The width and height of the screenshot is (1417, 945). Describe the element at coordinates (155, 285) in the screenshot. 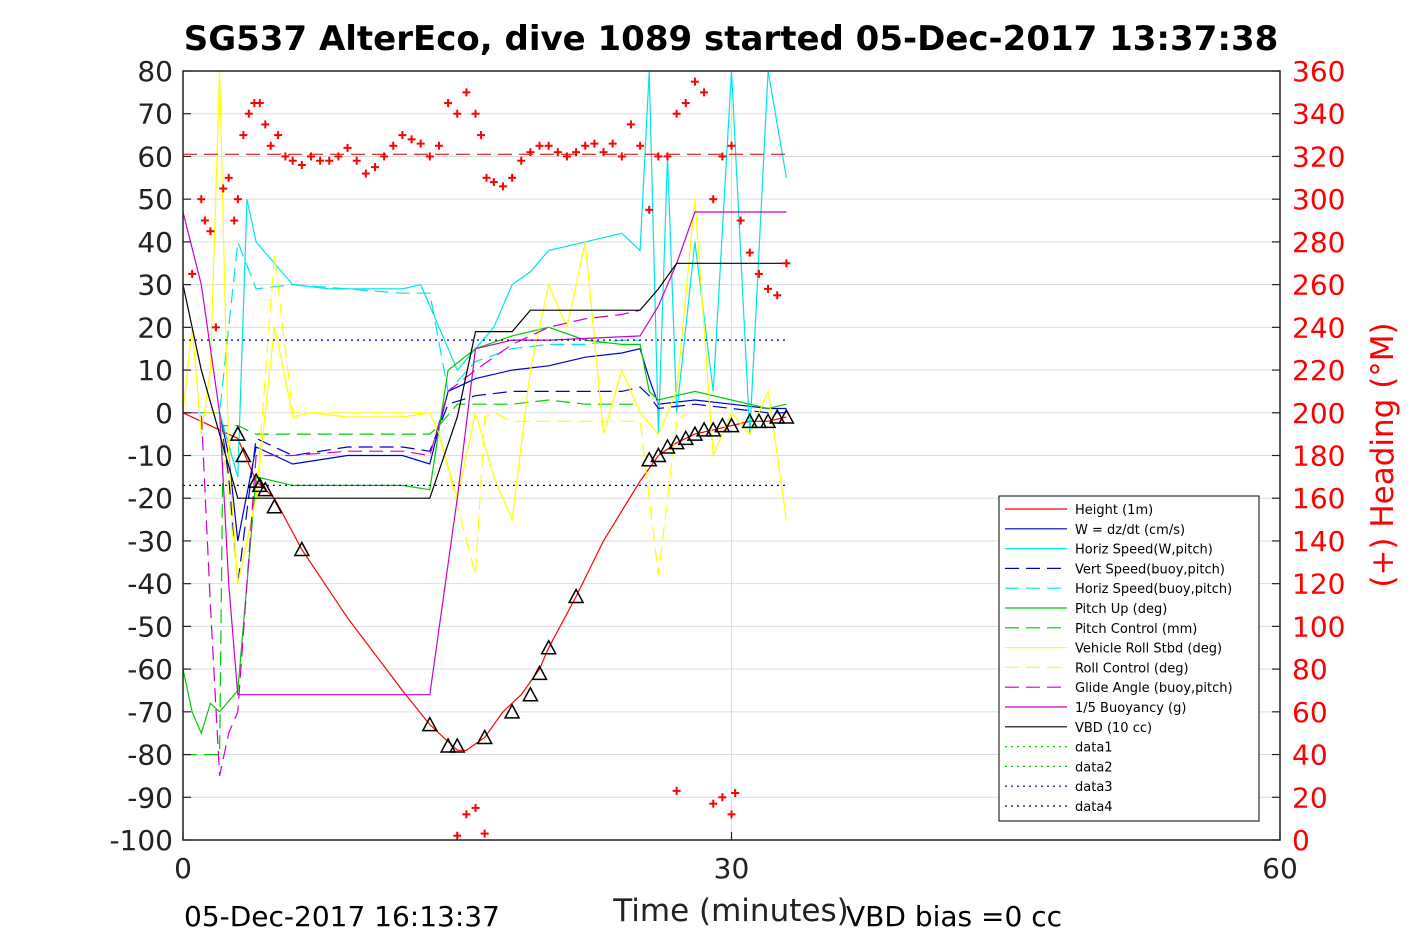

I see `y-tick-label: 30` at that location.